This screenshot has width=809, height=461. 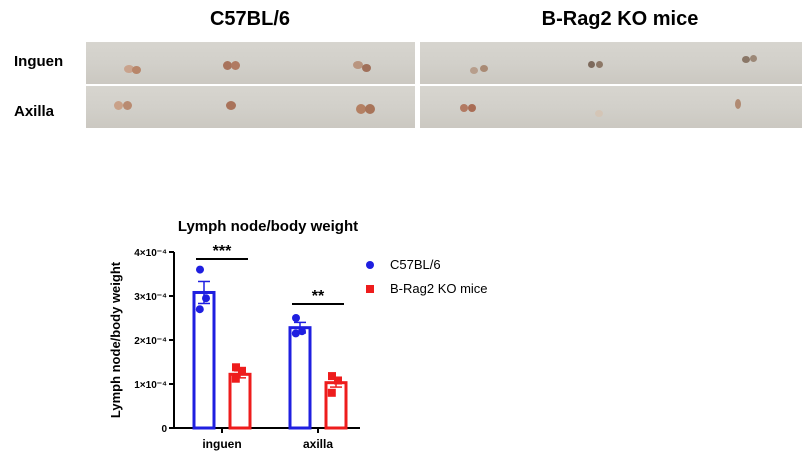 What do you see at coordinates (415, 264) in the screenshot?
I see `legend-label: C57BL/6` at bounding box center [415, 264].